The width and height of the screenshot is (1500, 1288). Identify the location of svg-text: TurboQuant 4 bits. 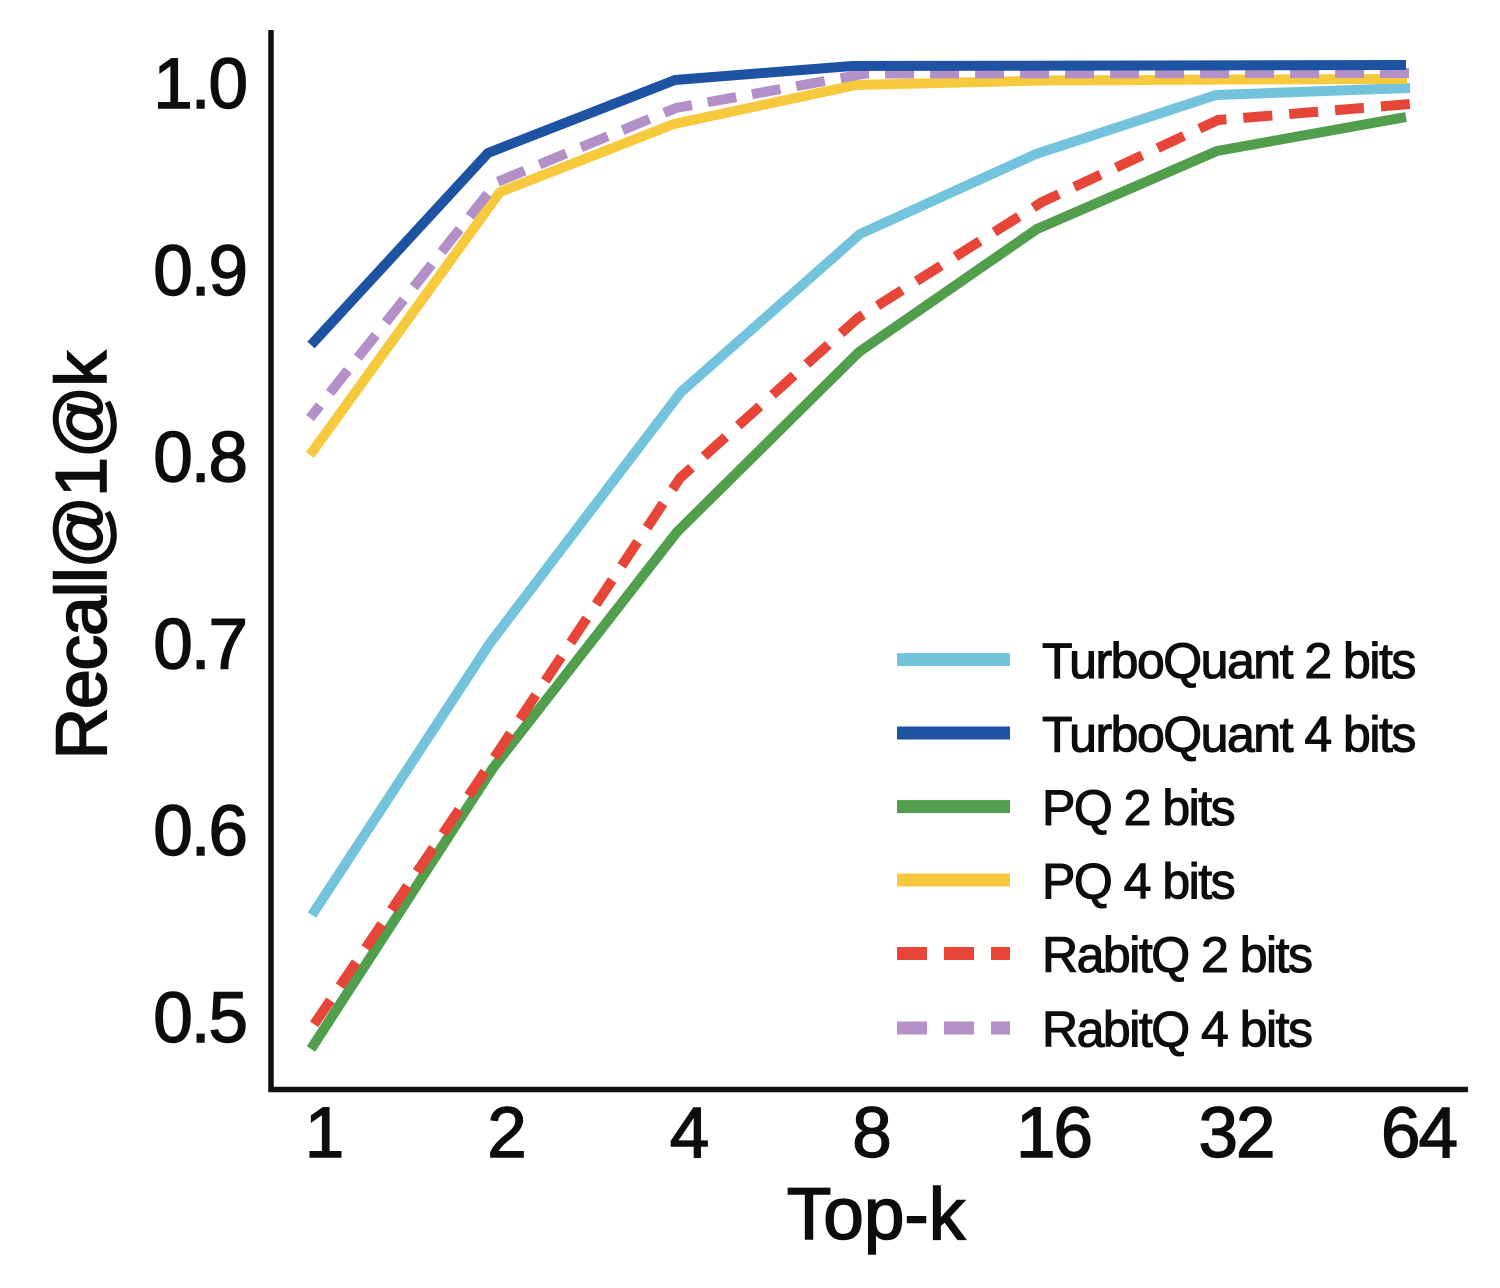
(1228, 734).